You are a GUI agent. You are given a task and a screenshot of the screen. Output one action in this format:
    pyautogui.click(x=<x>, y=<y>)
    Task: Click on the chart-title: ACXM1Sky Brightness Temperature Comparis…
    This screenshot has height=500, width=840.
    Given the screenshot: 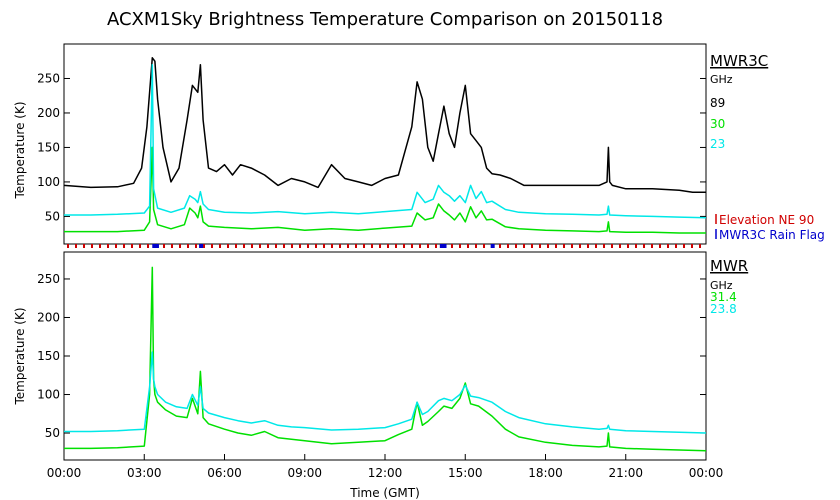 What is the action you would take?
    pyautogui.click(x=385, y=19)
    